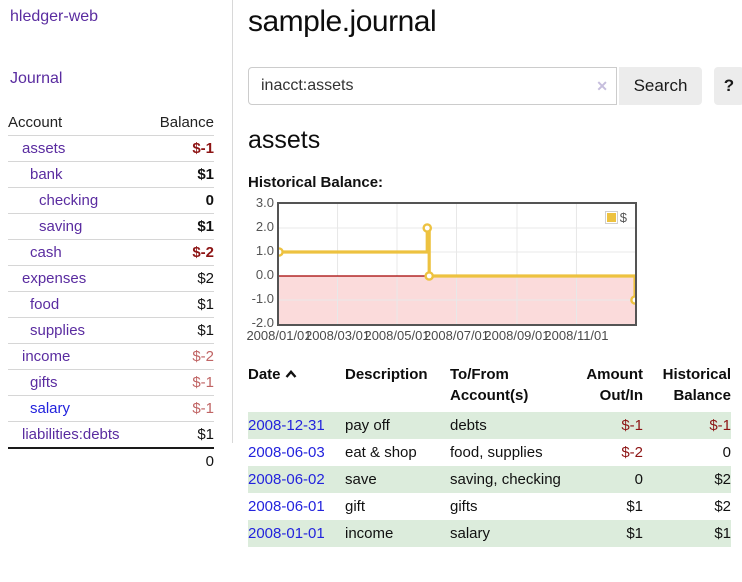 Image resolution: width=742 pixels, height=582 pixels. I want to click on x-axis-tick-label: 2008/11/01, so click(576, 335).